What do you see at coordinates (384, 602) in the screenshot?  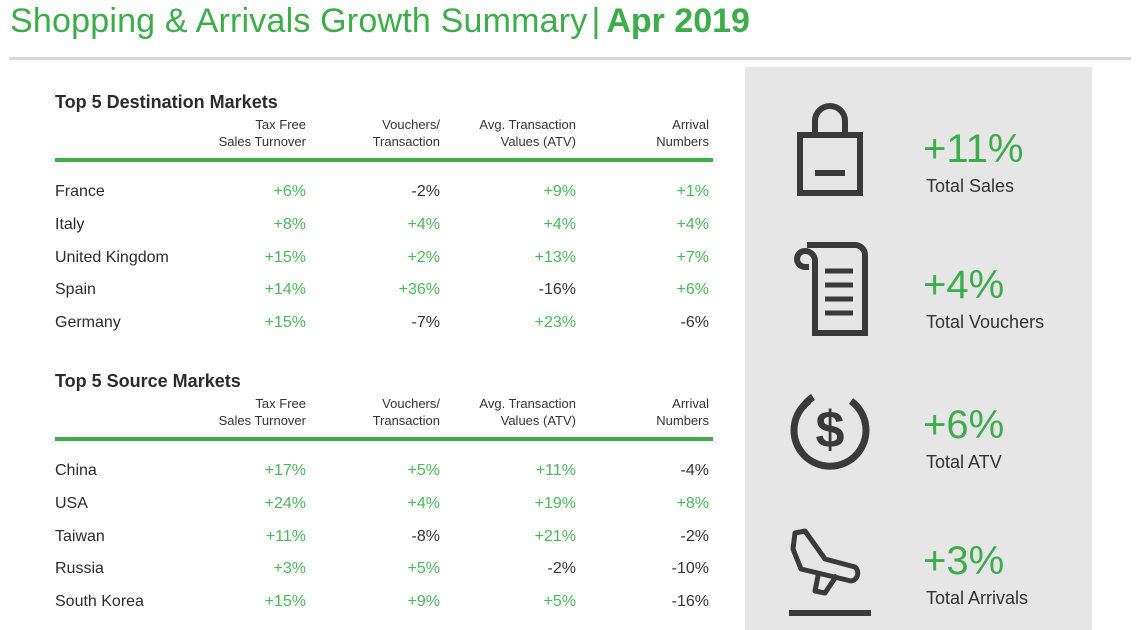 I see `table-row: South Korea +15% +9% +5% -16%` at bounding box center [384, 602].